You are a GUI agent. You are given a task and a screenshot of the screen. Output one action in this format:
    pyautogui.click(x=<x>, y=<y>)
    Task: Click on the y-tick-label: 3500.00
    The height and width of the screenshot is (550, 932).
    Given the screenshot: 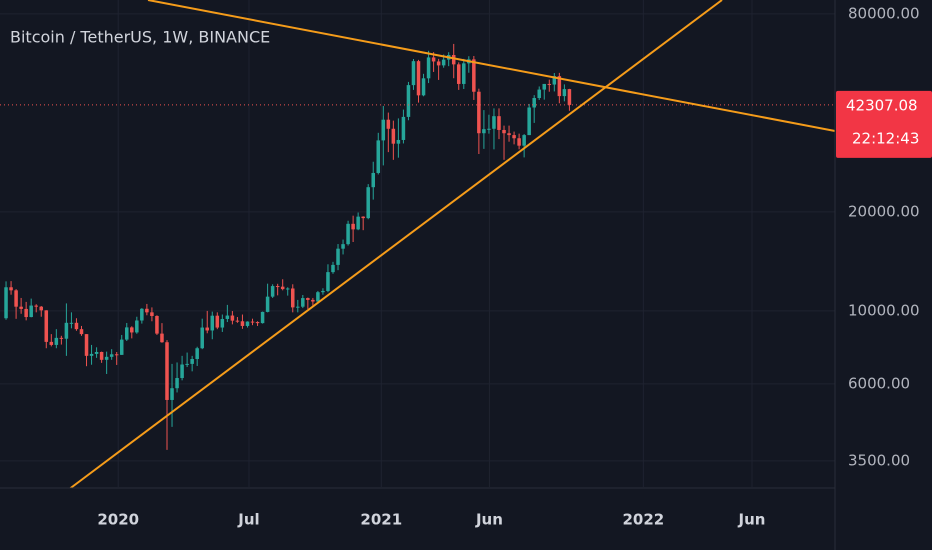 What is the action you would take?
    pyautogui.click(x=879, y=460)
    